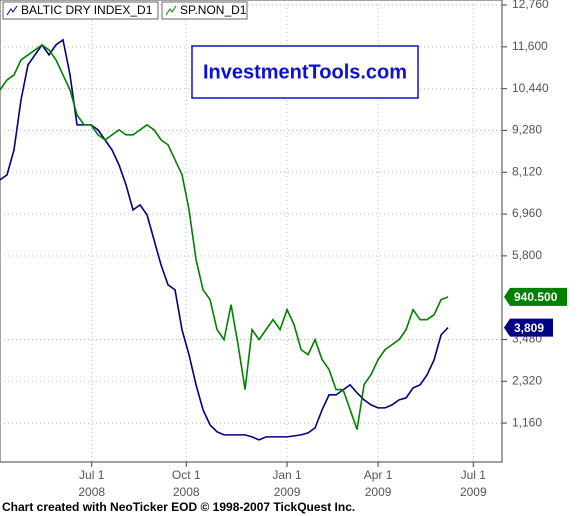 The image size is (582, 516). Describe the element at coordinates (527, 380) in the screenshot. I see `y-tick-label: 2,320` at that location.